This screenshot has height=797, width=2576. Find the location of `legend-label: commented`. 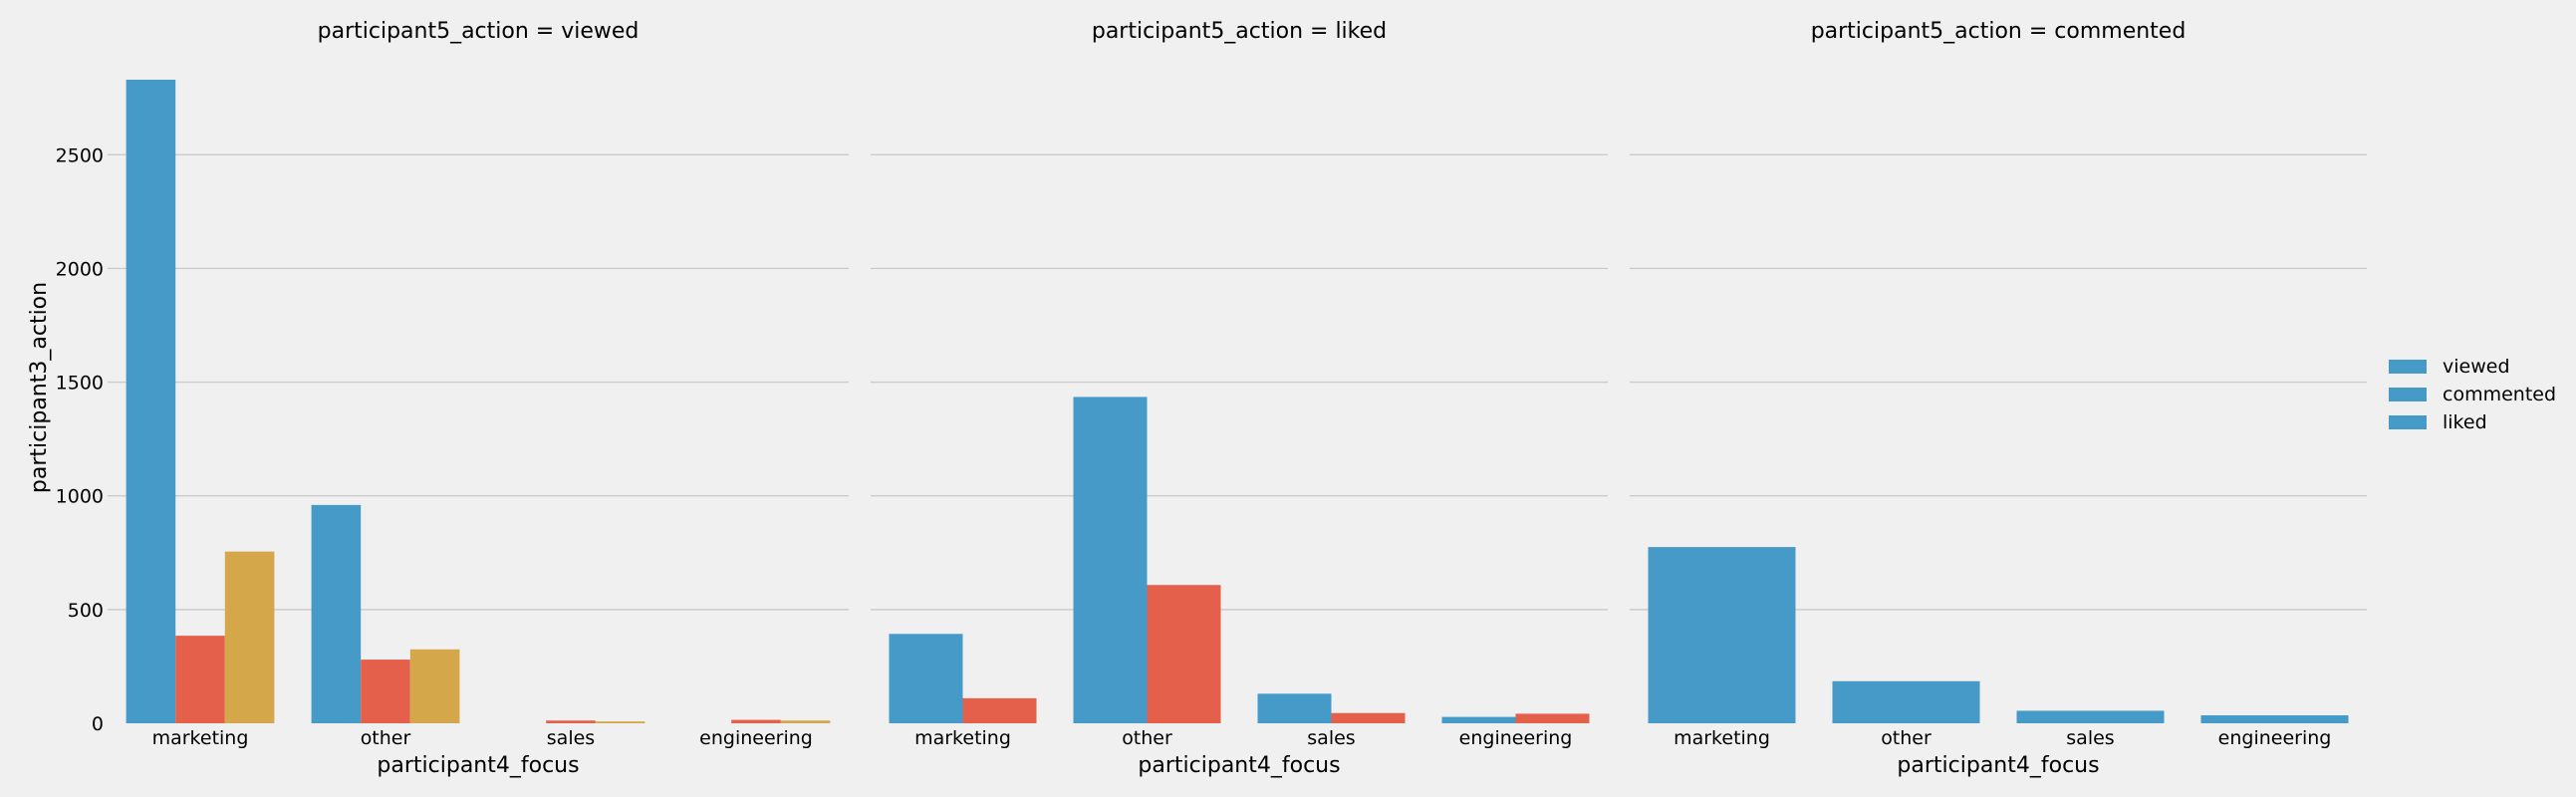

legend-label: commented is located at coordinates (2499, 395).